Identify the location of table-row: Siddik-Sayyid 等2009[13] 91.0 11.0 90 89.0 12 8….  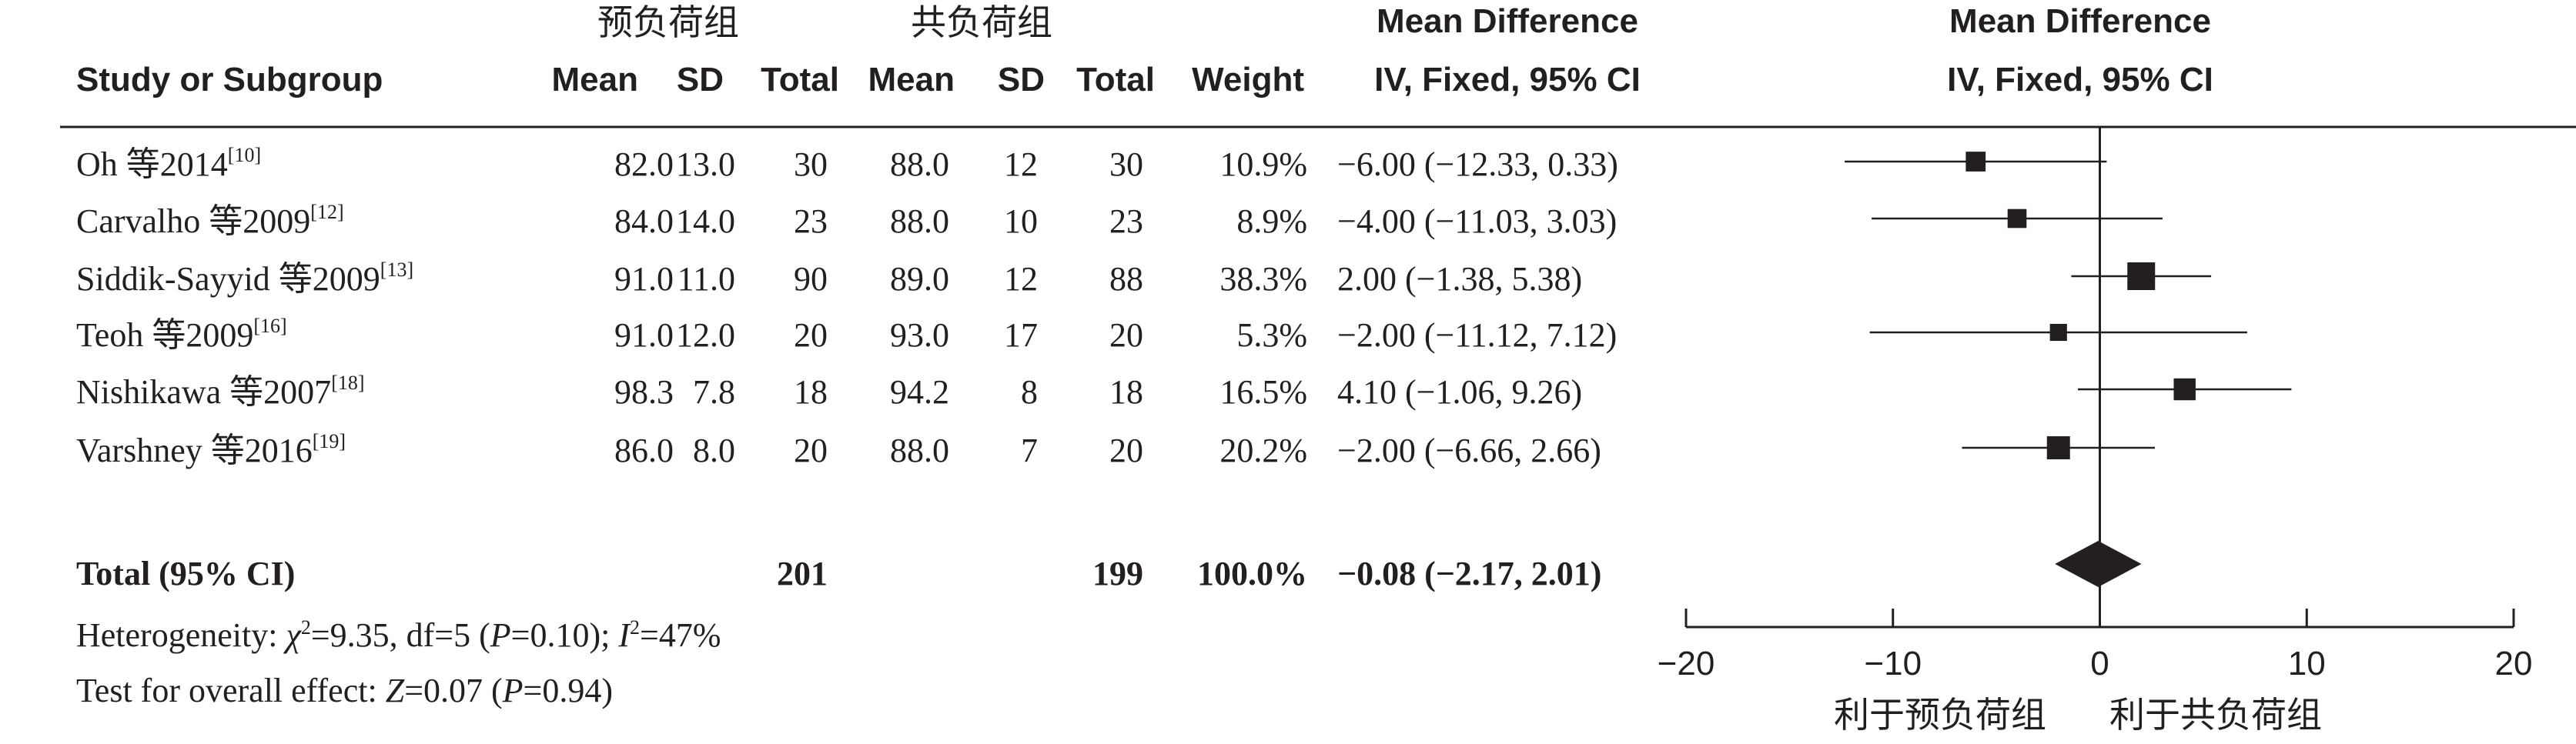
(829, 278).